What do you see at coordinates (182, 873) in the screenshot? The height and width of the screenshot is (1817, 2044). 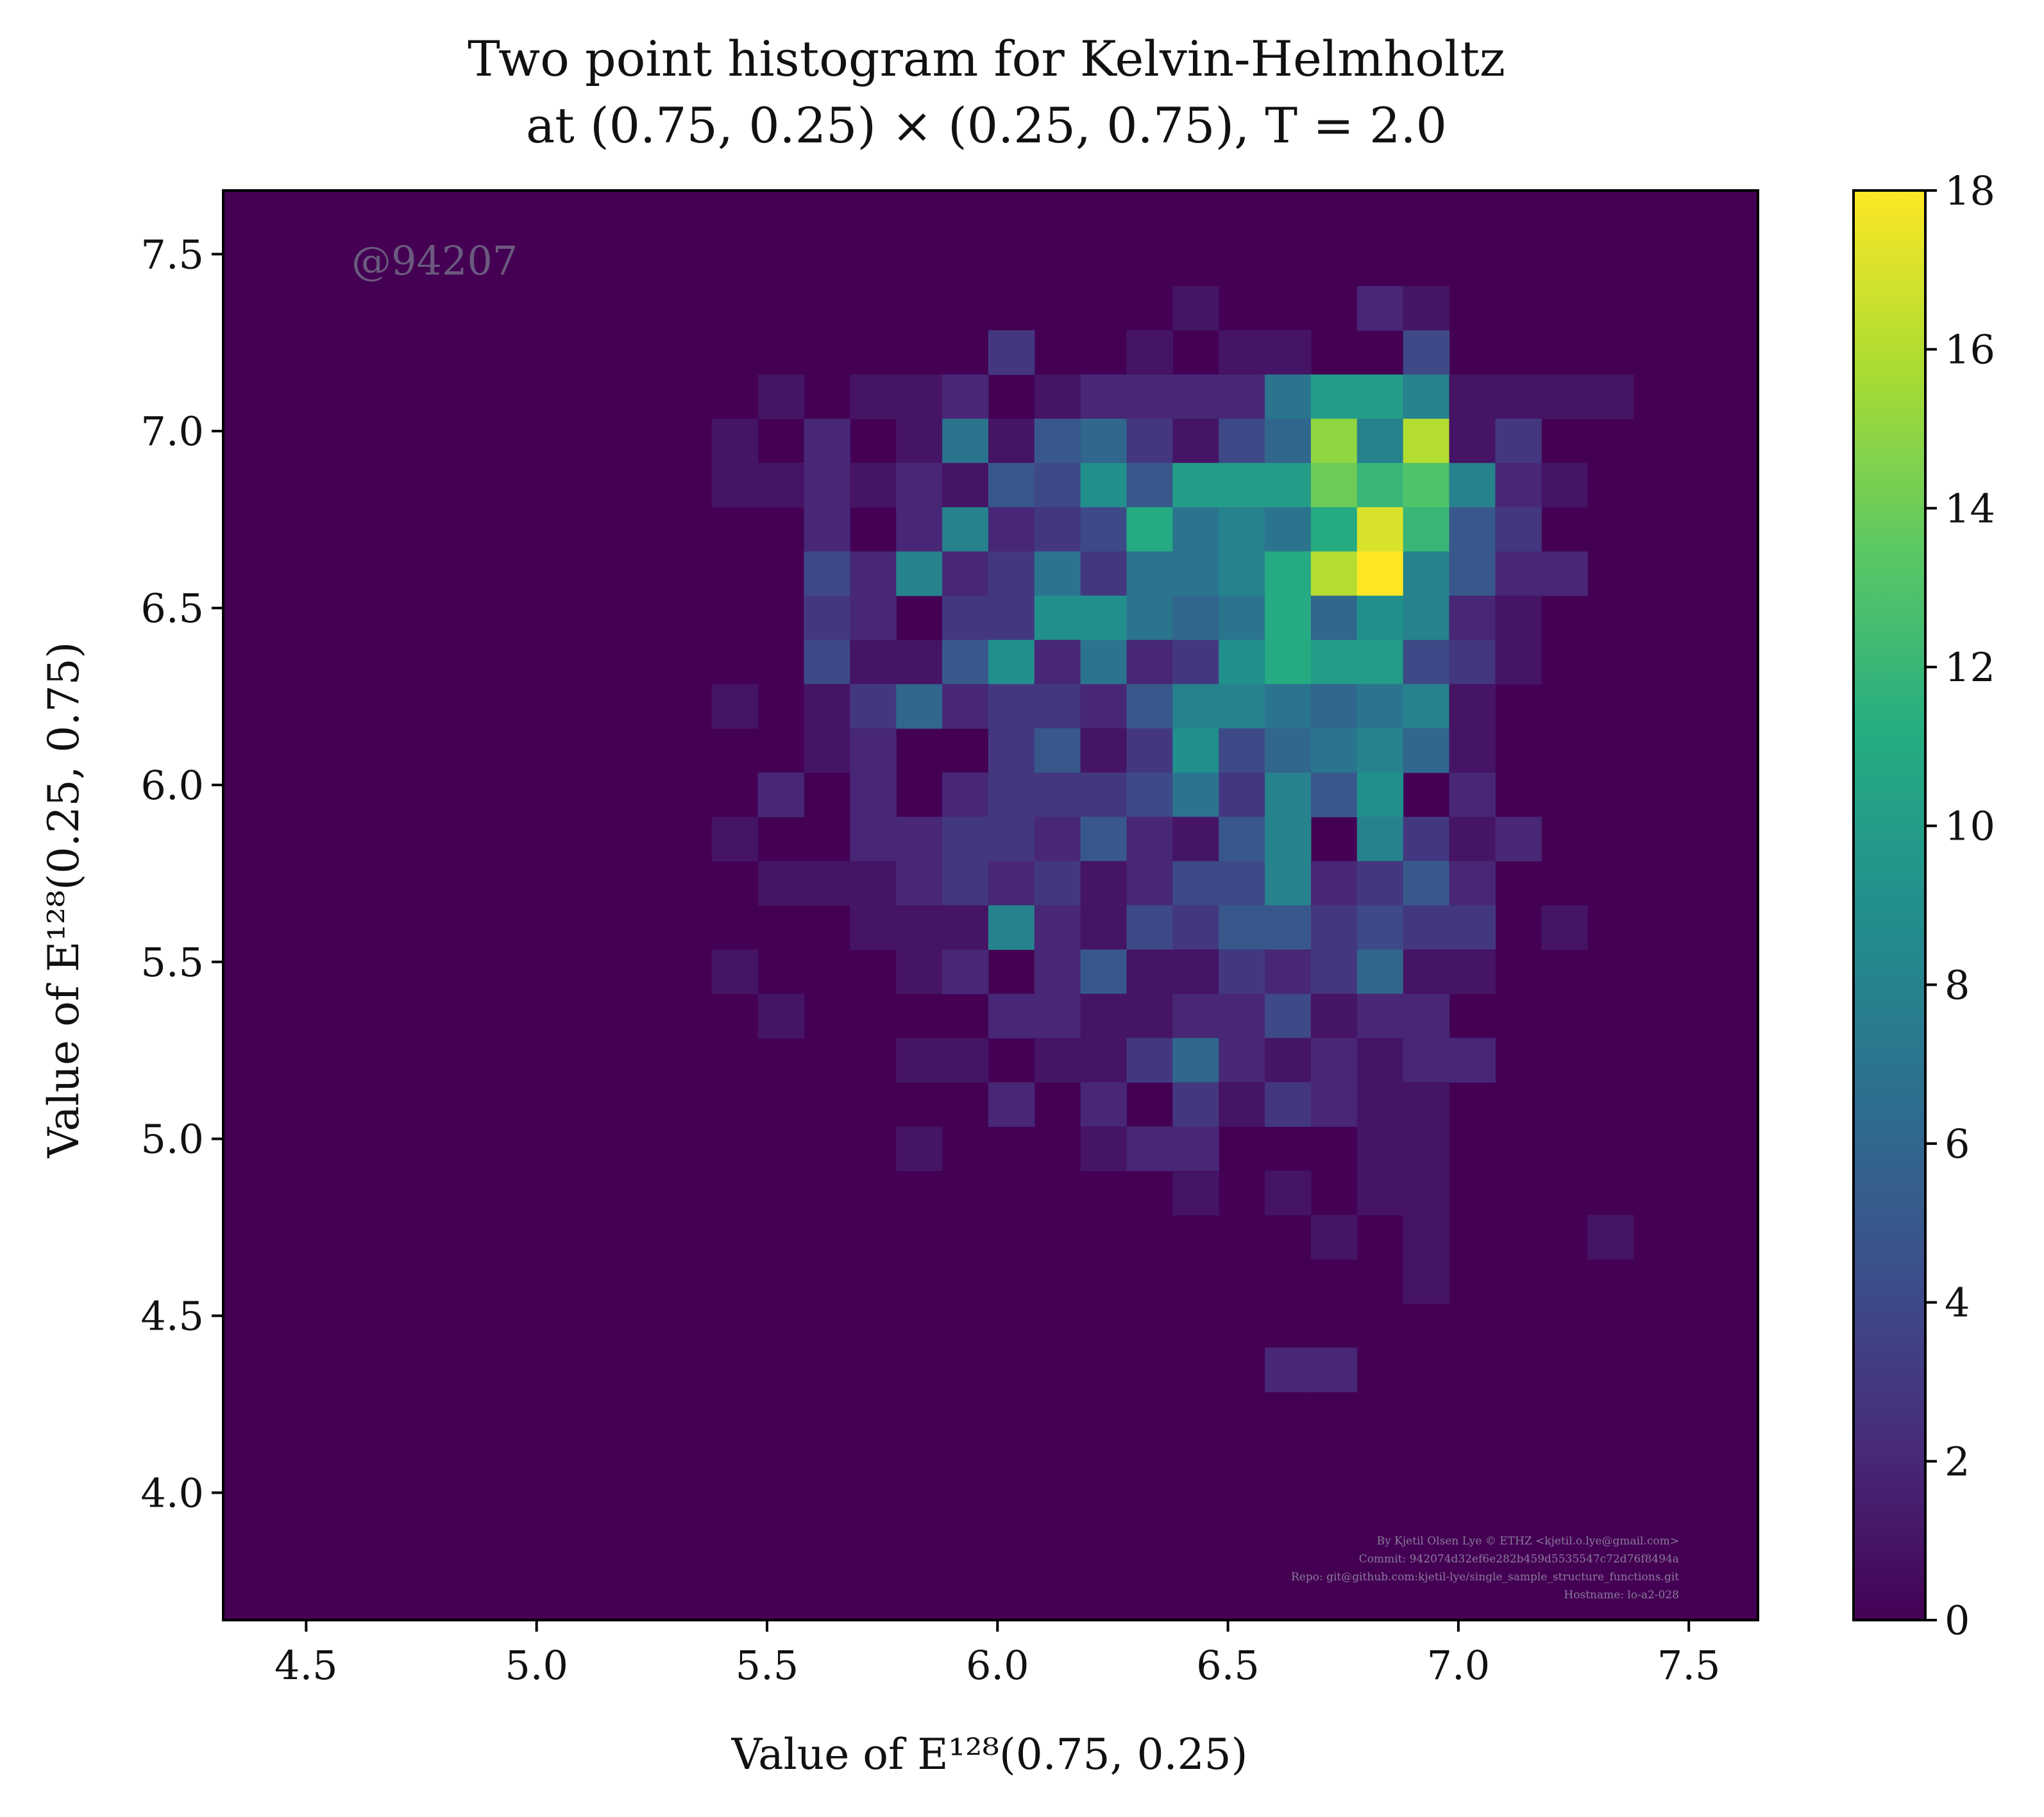 I see `y-axis-ticks: 4.0 4.5 5.0 5.5 6.0 6.5 7.0 7.5` at bounding box center [182, 873].